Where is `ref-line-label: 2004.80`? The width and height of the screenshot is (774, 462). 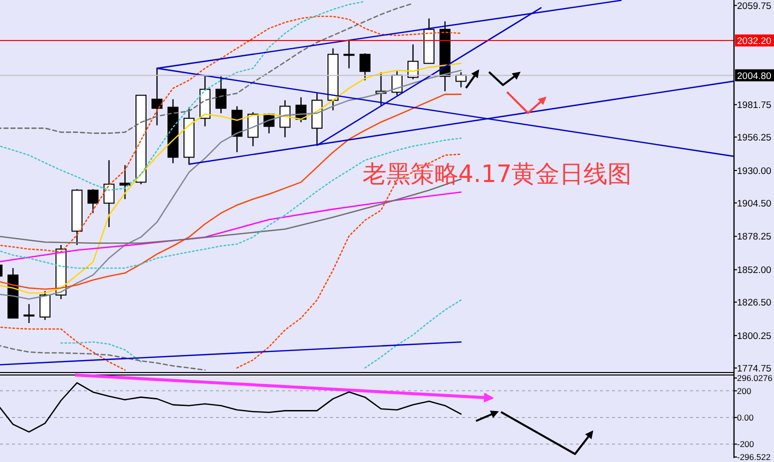 ref-line-label: 2004.80 is located at coordinates (754, 76).